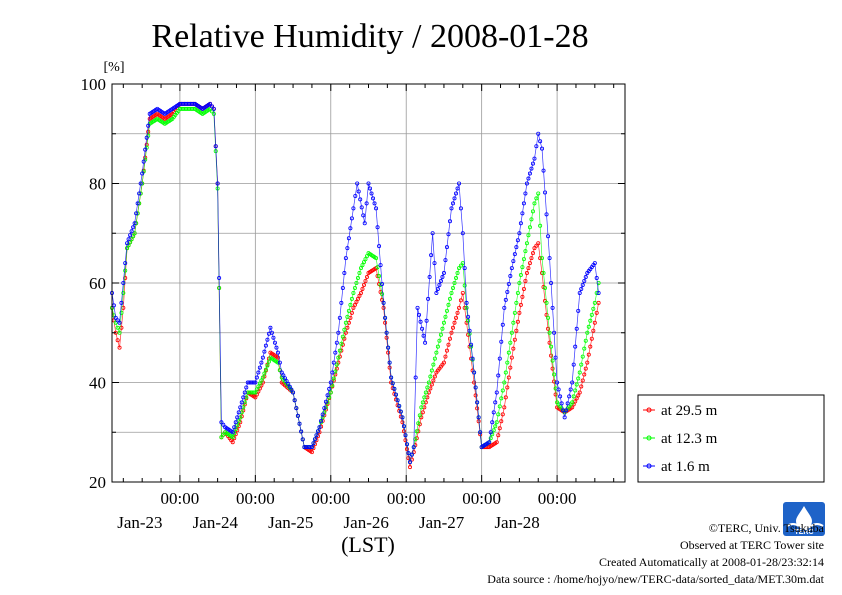 The width and height of the screenshot is (842, 595). What do you see at coordinates (804, 519) in the screenshot?
I see `terc-logo-icon: TERC` at bounding box center [804, 519].